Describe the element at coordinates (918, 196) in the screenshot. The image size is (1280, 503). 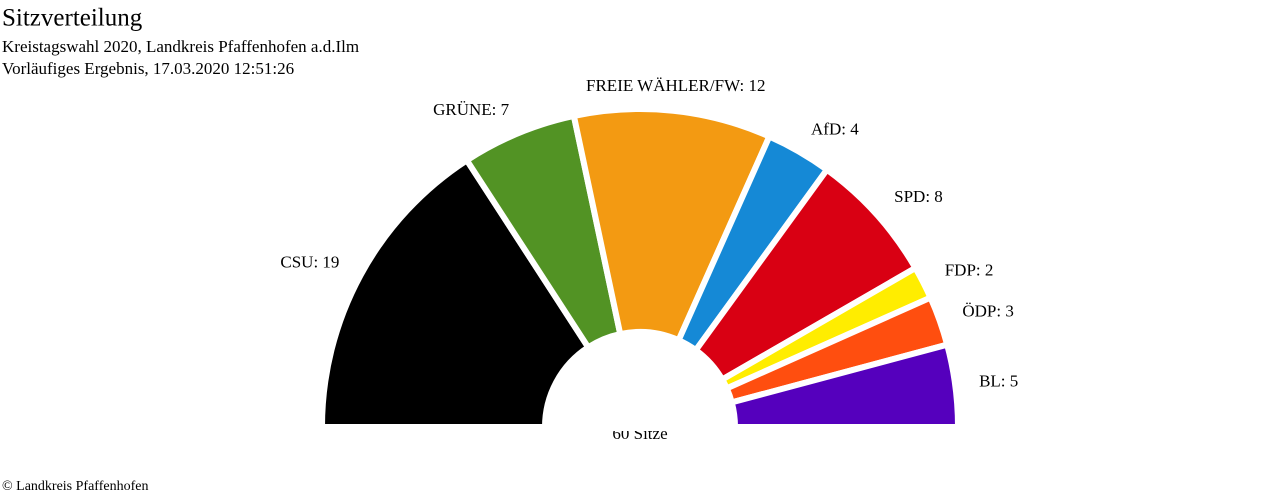
I see `wedge-label: SPD: 8` at that location.